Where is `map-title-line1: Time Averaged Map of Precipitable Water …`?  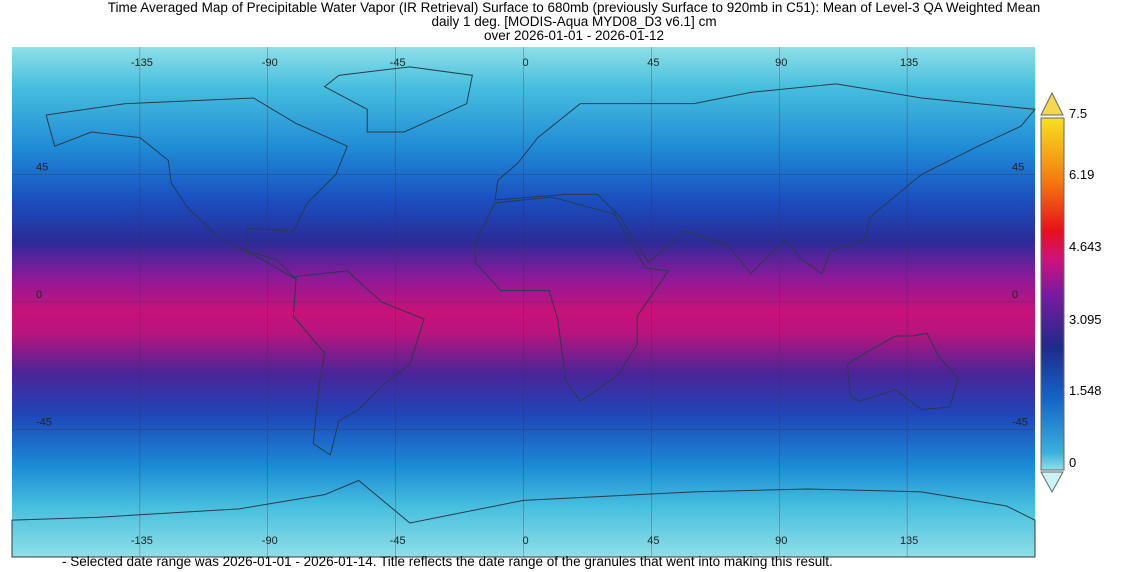 map-title-line1: Time Averaged Map of Precipitable Water … is located at coordinates (574, 7).